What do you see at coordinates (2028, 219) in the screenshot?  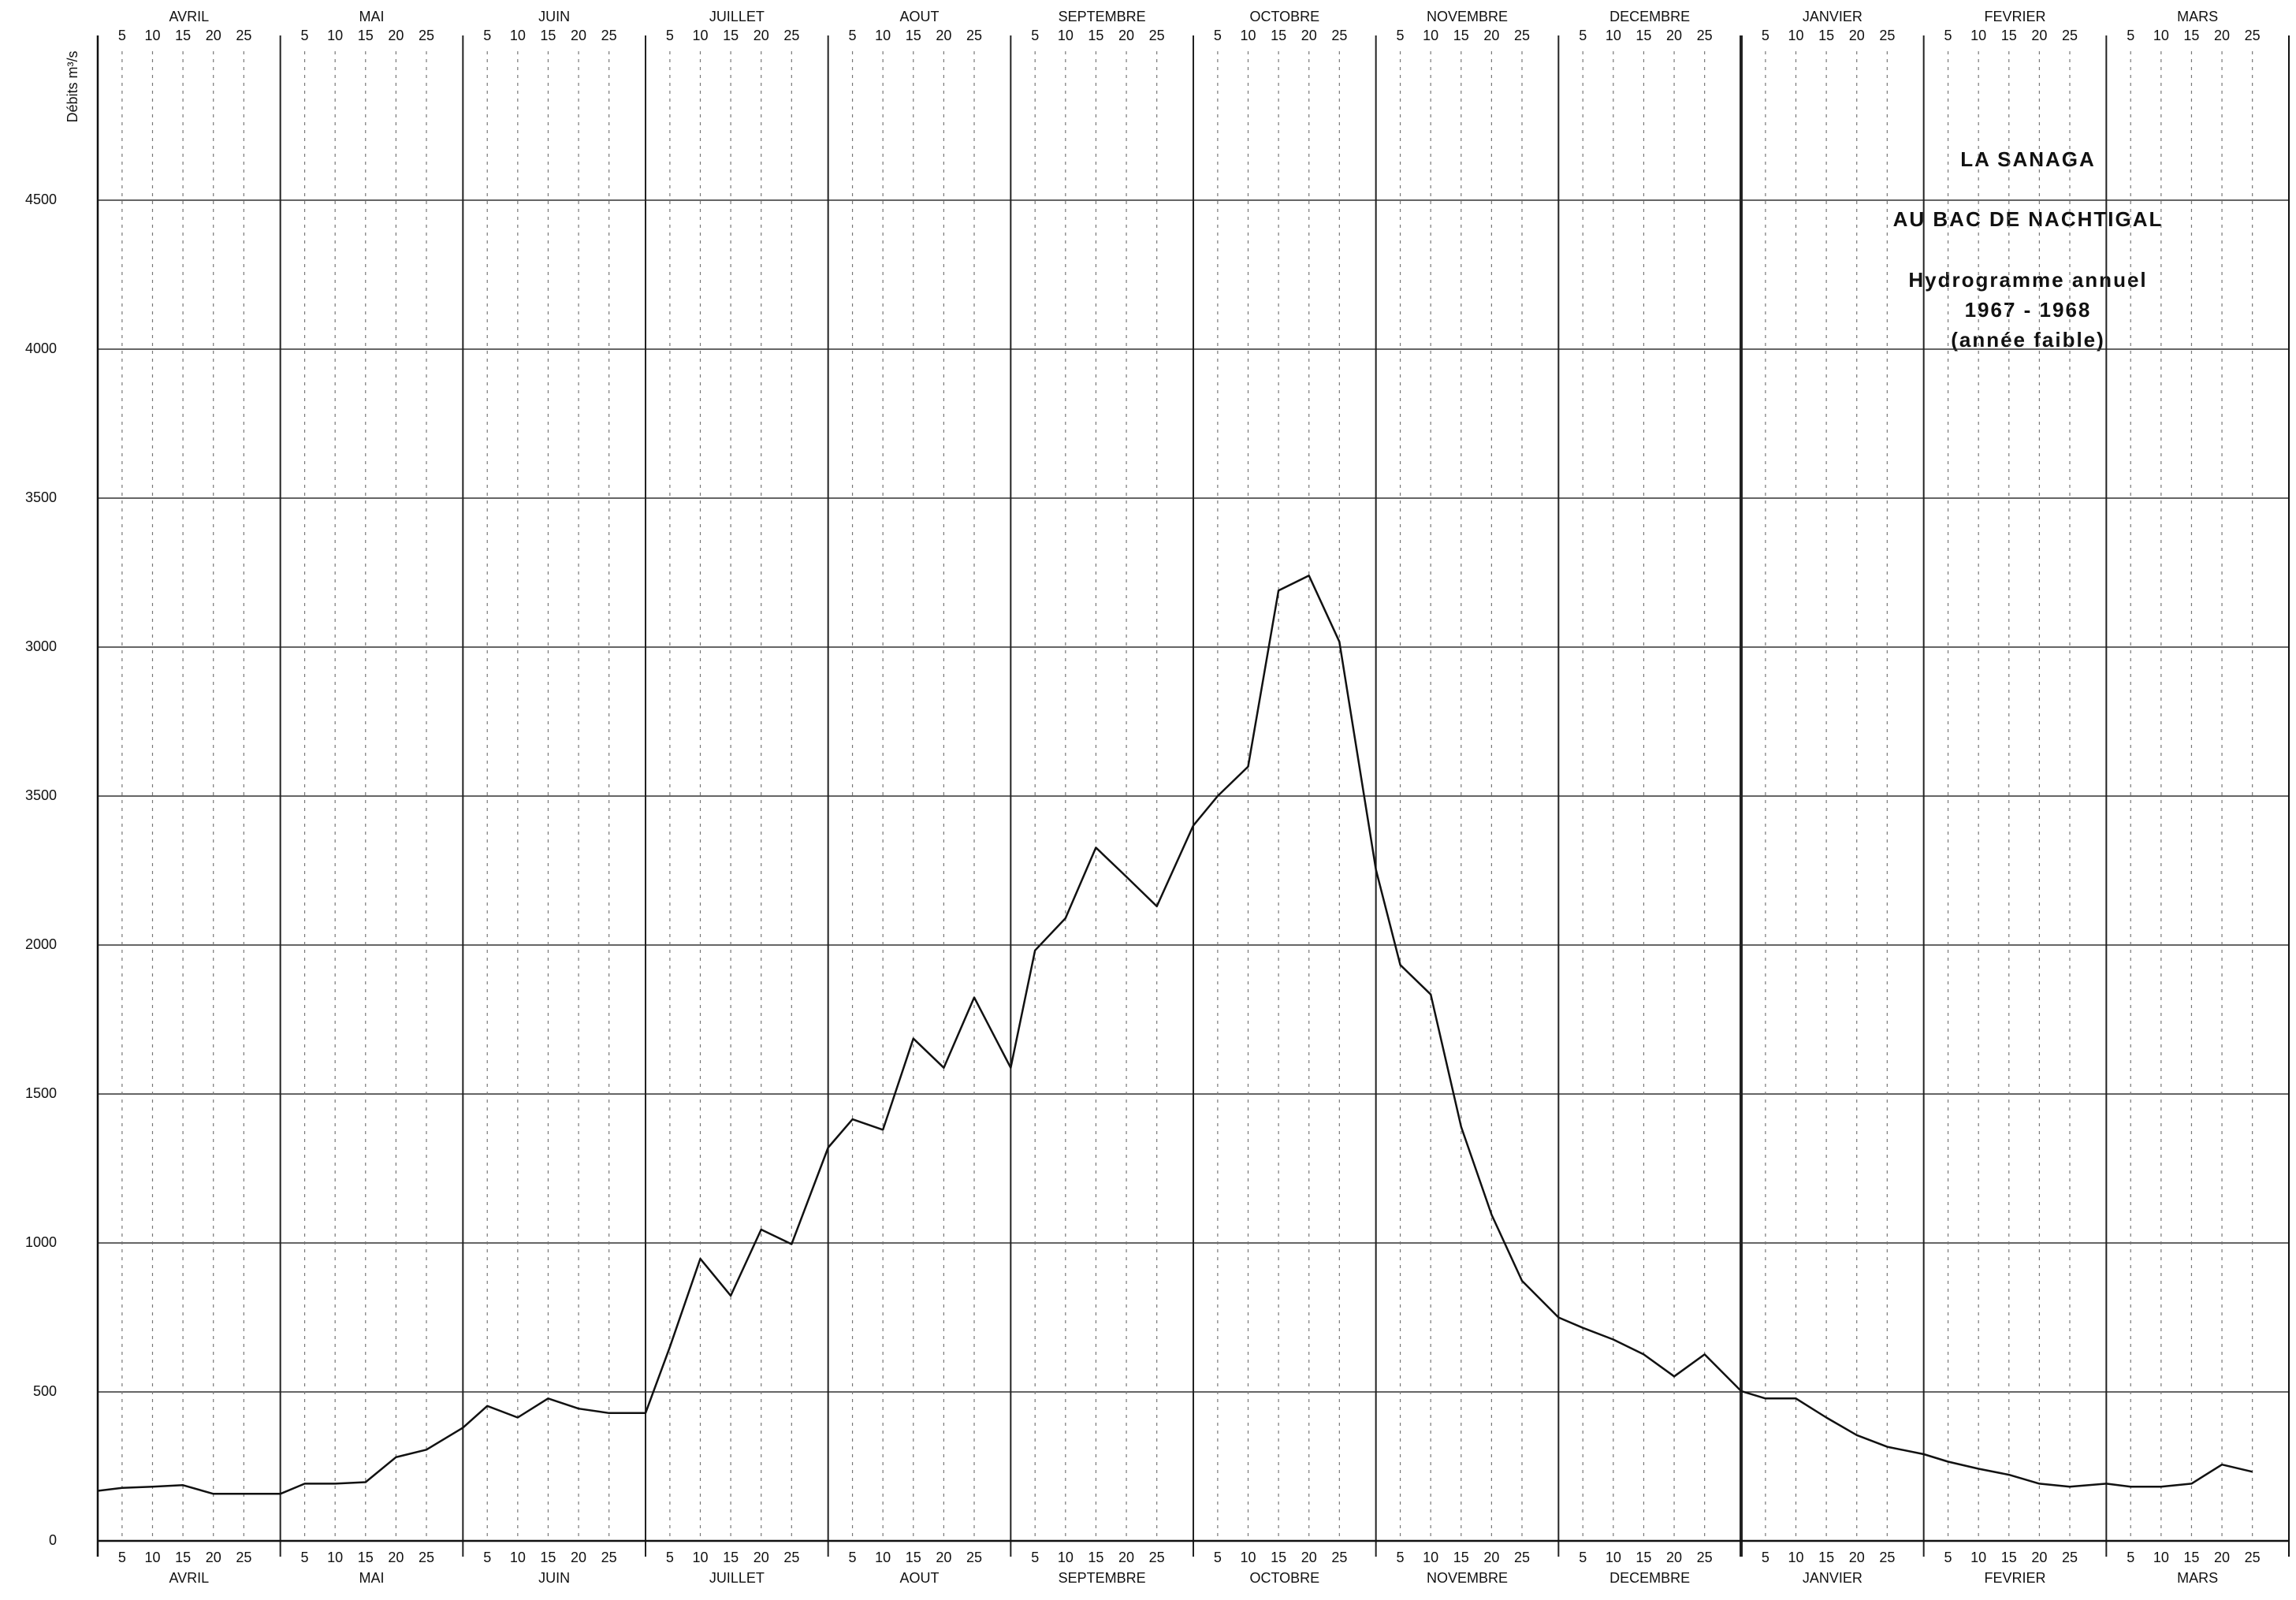 I see `chart-subtitle: AU BAC DE NACHTIGAL` at bounding box center [2028, 219].